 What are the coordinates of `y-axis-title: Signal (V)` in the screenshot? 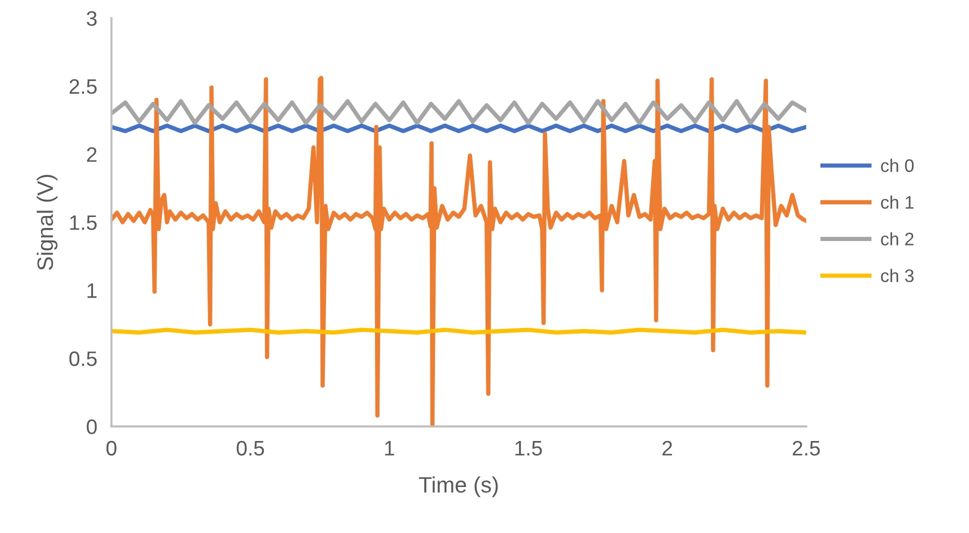 It's located at (47, 222).